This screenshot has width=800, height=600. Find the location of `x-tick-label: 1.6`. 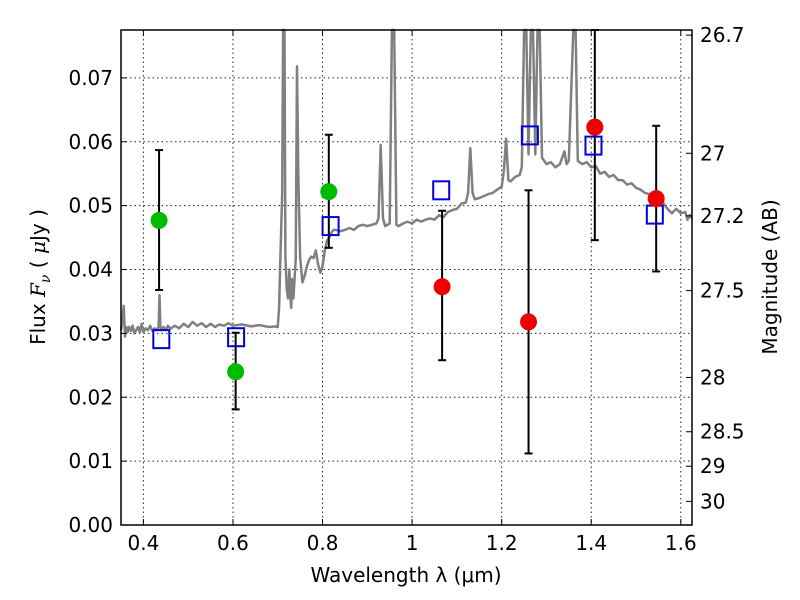

x-tick-label: 1.6 is located at coordinates (681, 543).